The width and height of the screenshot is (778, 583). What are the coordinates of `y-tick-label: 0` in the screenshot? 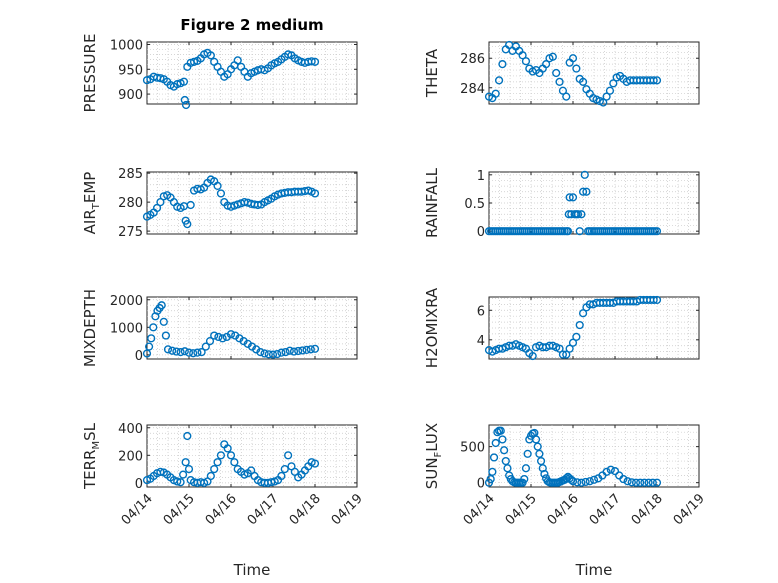 It's located at (139, 484).